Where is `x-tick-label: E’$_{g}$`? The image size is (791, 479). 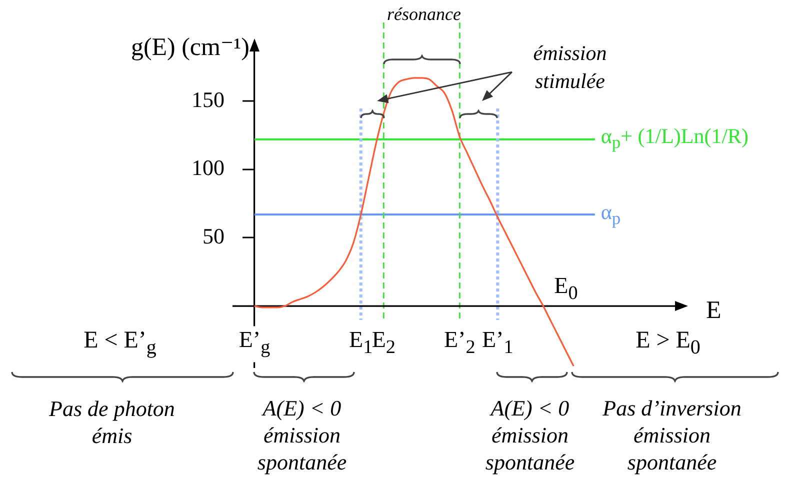 x-tick-label: E’$_{g}$ is located at coordinates (254, 344).